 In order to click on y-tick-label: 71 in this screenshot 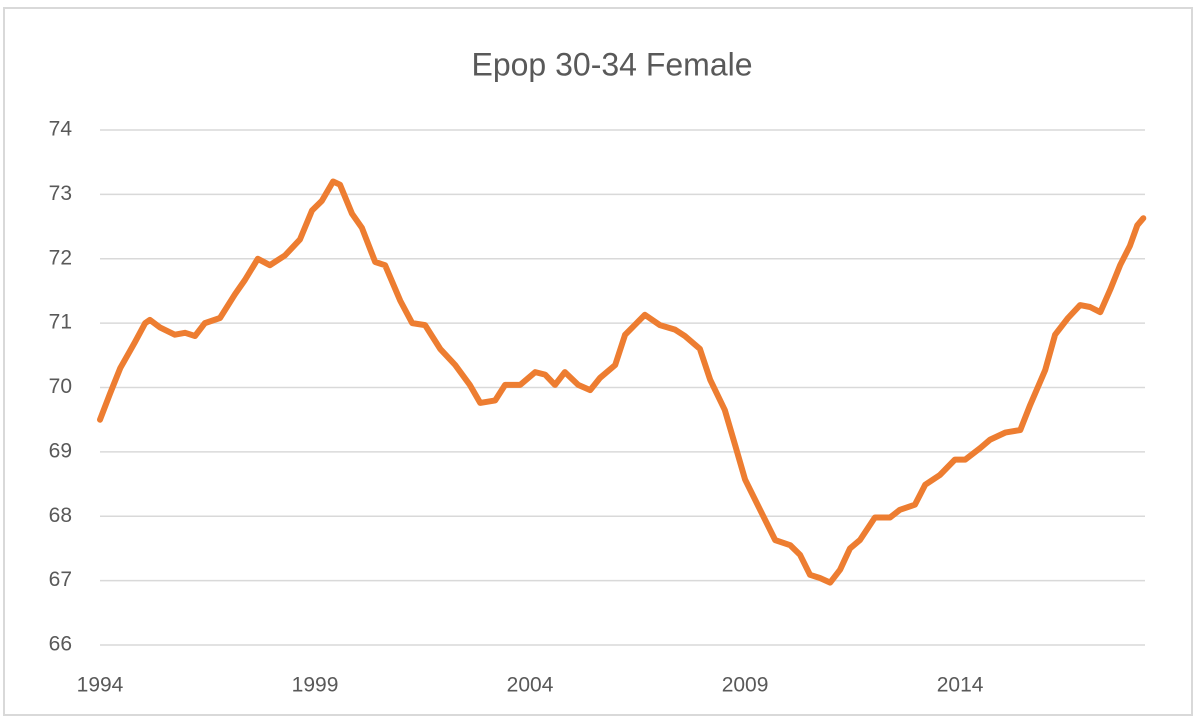, I will do `click(60, 322)`.